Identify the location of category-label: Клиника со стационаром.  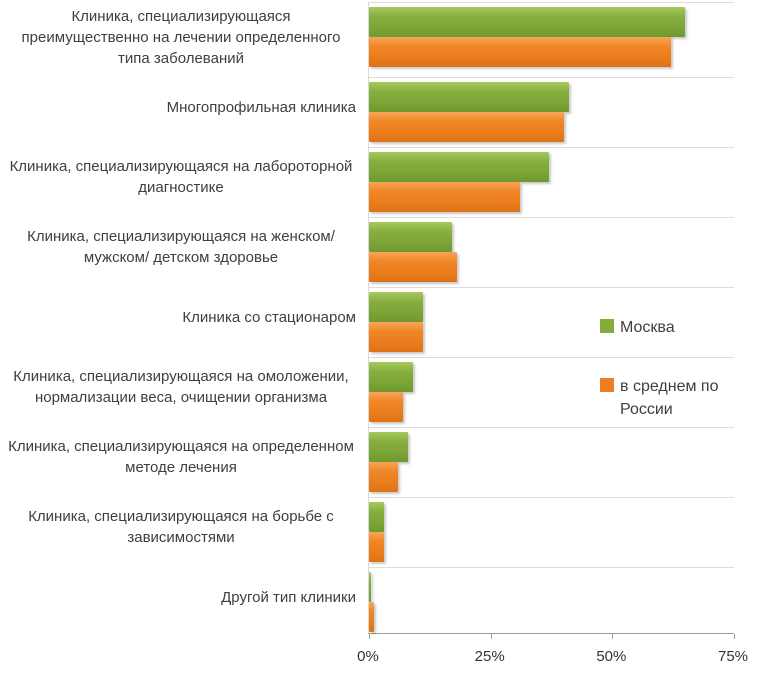
(269, 317).